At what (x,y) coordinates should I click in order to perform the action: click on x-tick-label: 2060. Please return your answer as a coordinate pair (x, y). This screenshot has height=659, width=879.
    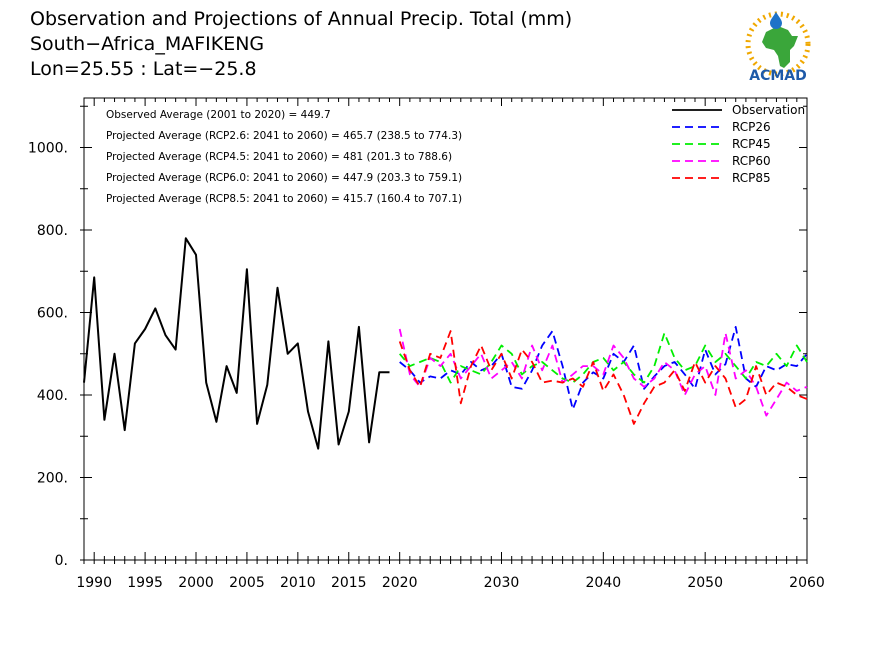
    Looking at the image, I should click on (807, 583).